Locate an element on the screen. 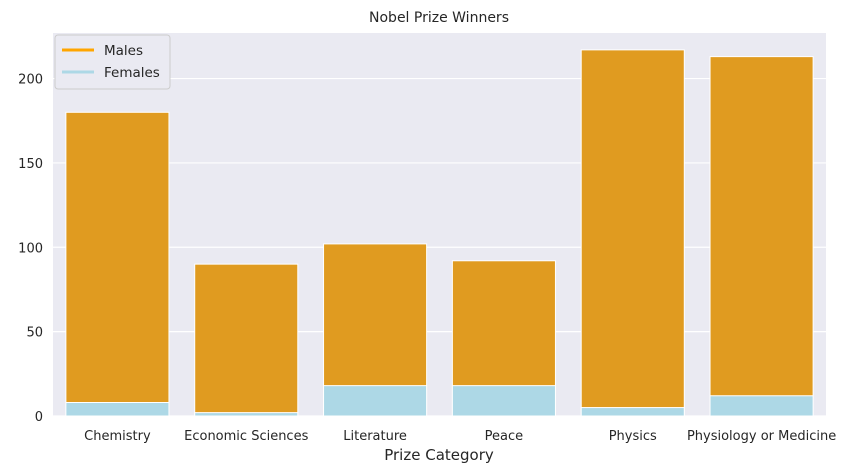 This screenshot has height=473, width=847. x-tick-label: Physiology or Medicine is located at coordinates (761, 436).